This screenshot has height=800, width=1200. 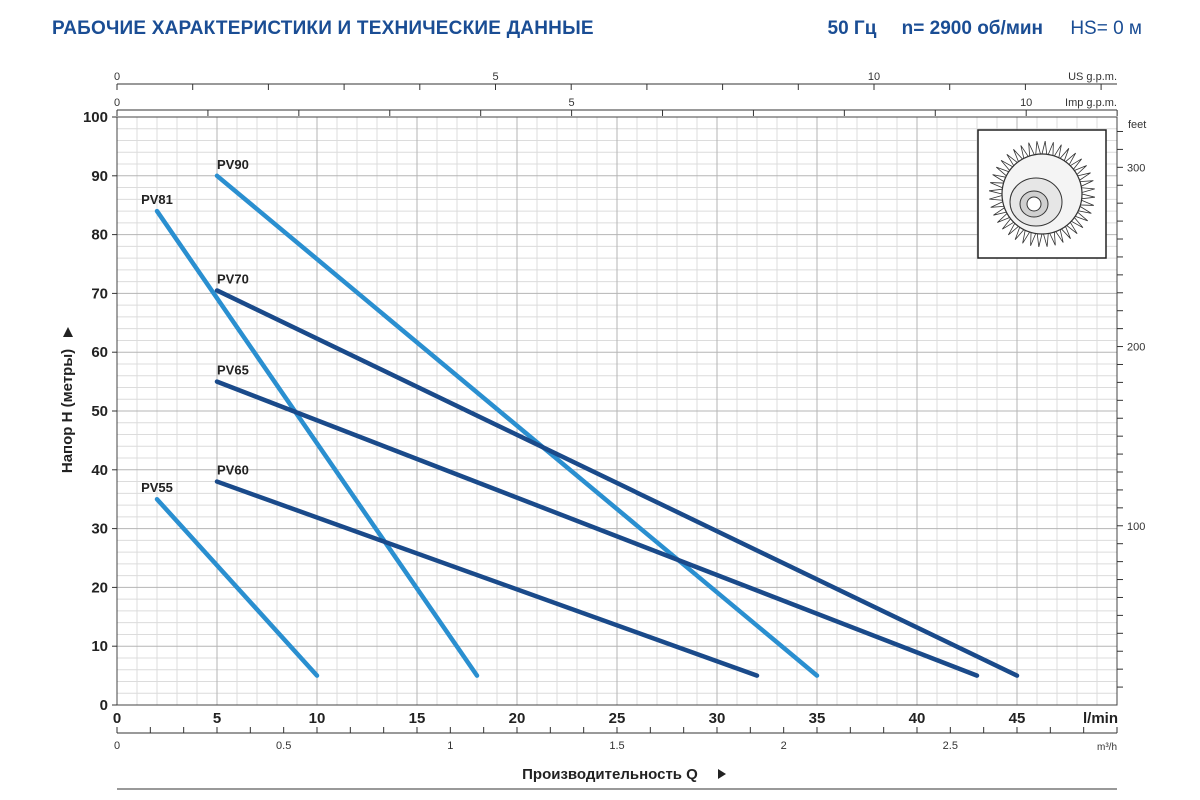 I want to click on impeller-icon, so click(x=1042, y=194).